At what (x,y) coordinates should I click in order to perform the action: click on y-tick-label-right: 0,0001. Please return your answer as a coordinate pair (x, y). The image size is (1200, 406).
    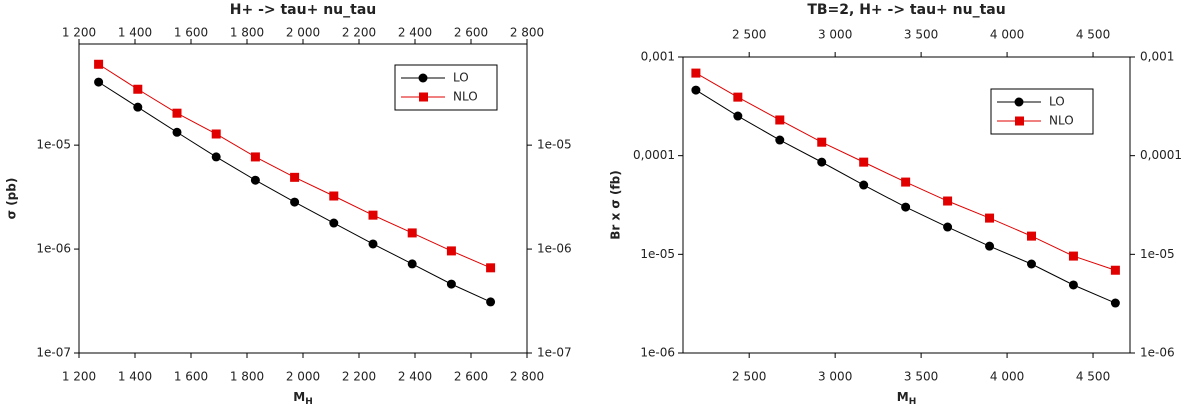
    Looking at the image, I should click on (1161, 155).